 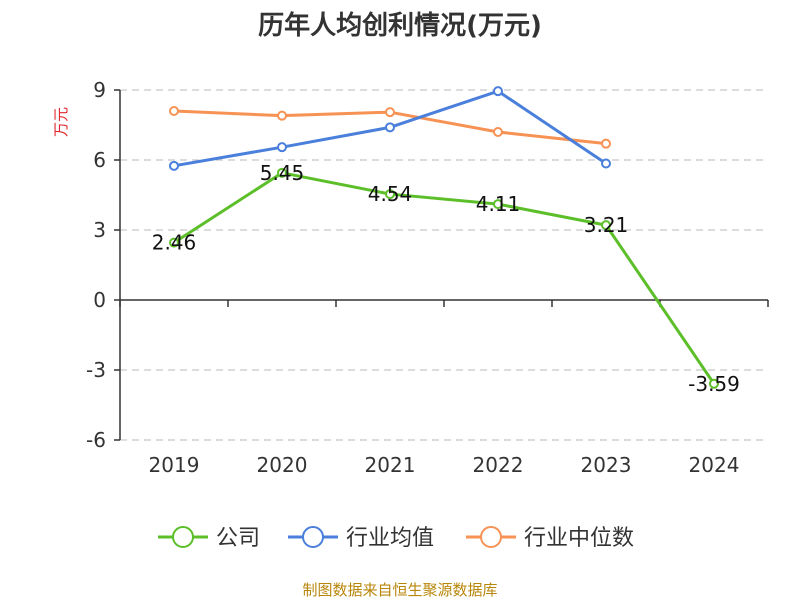 I want to click on y-axis-unit: 万元, so click(x=61, y=122).